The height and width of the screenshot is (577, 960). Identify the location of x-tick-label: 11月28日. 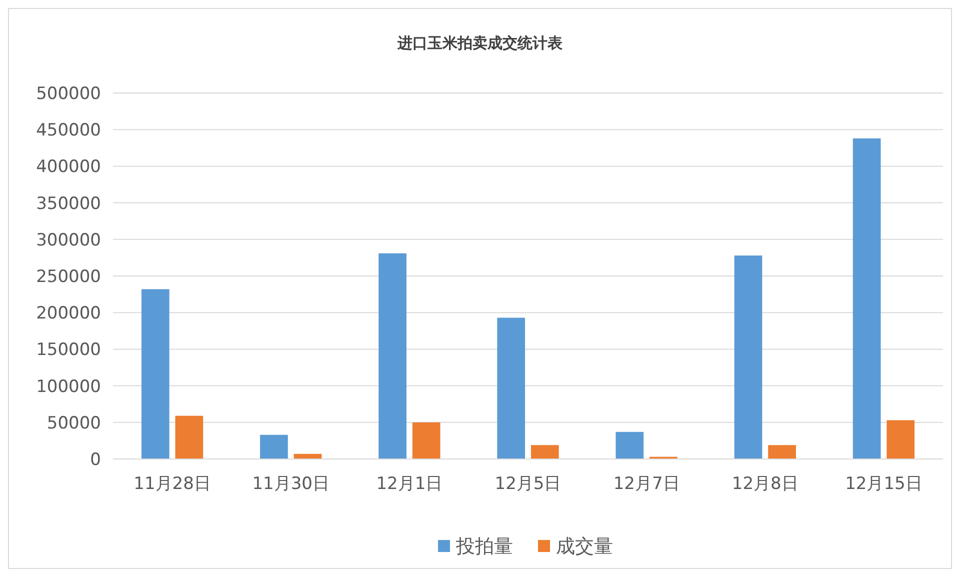
(172, 484).